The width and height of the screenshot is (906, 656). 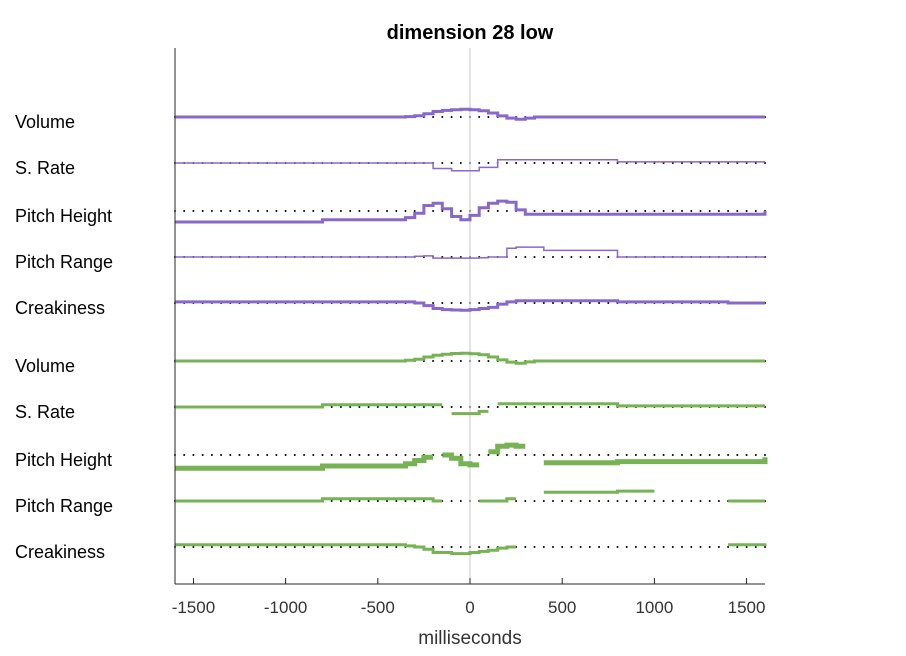 I want to click on row-label: Volume, so click(x=45, y=366).